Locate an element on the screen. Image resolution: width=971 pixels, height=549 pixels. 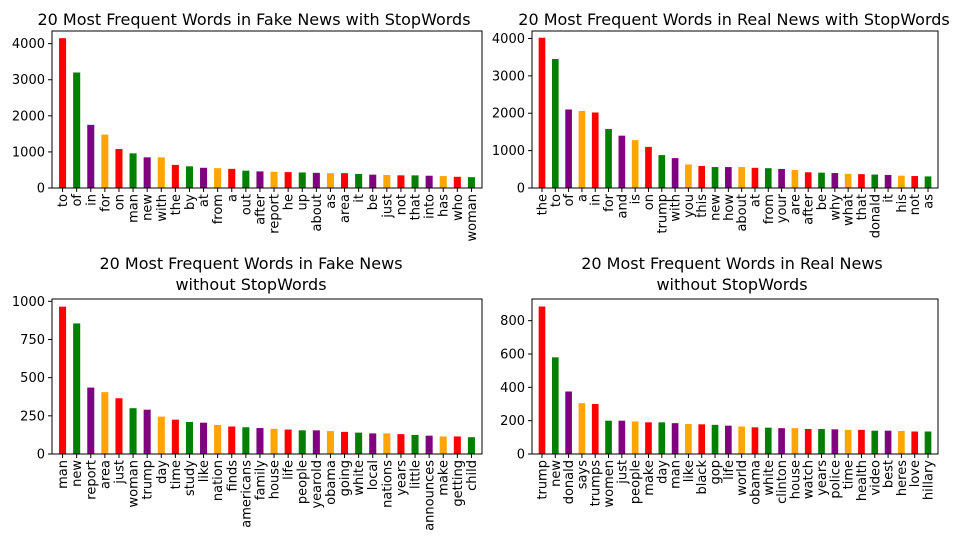
x-tick-label: area is located at coordinates (105, 474).